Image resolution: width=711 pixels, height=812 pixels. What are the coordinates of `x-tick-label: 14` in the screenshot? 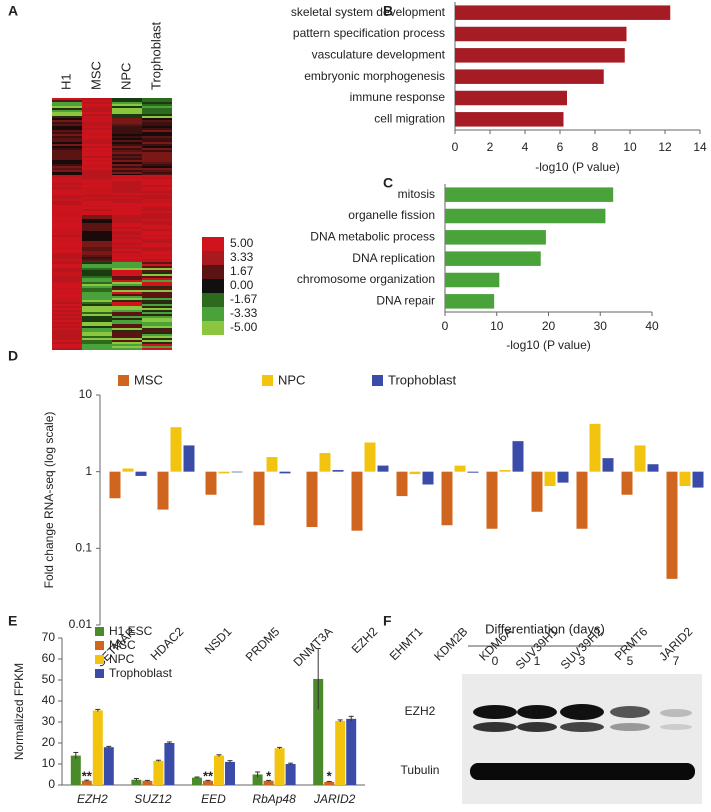 It's located at (700, 147).